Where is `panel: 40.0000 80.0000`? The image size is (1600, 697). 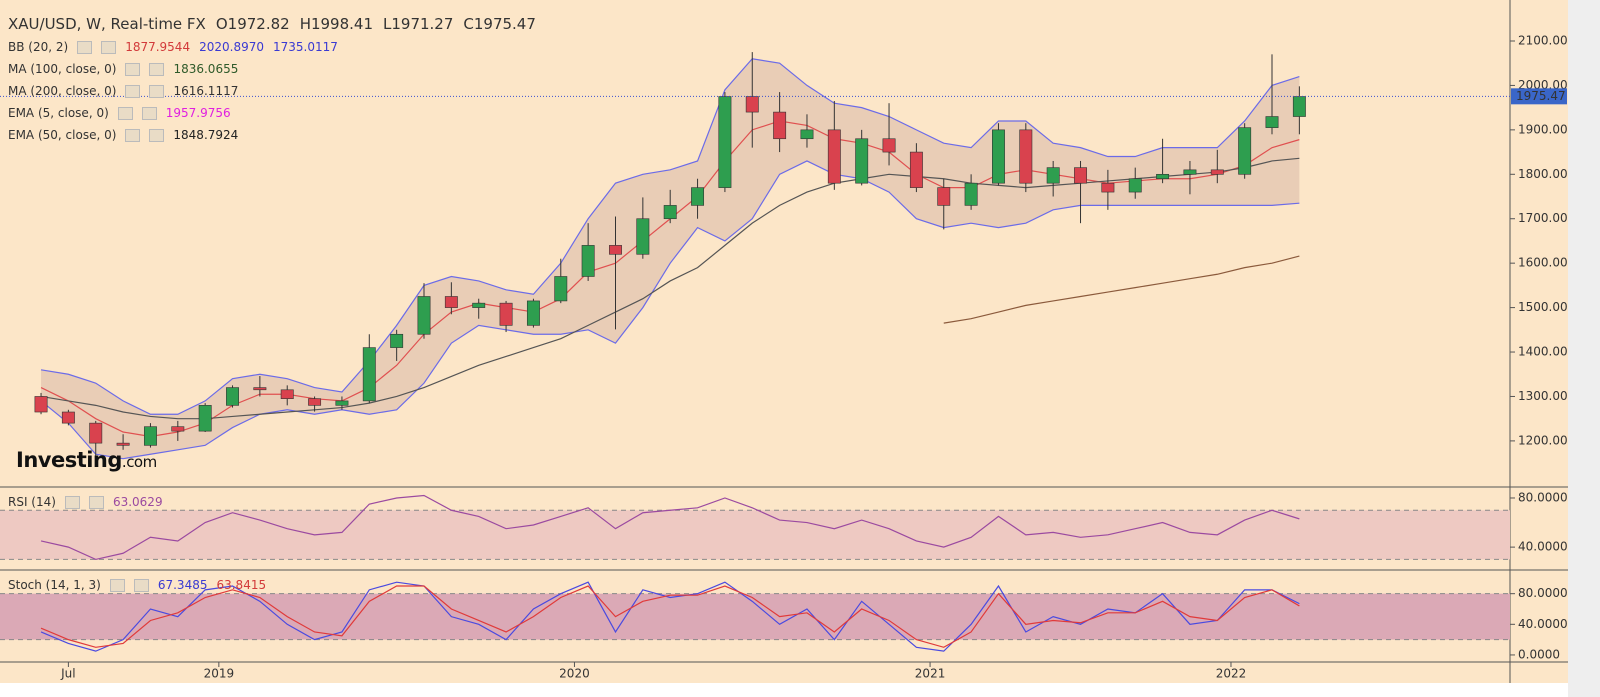
panel: 40.0000 80.0000 is located at coordinates (784, 525).